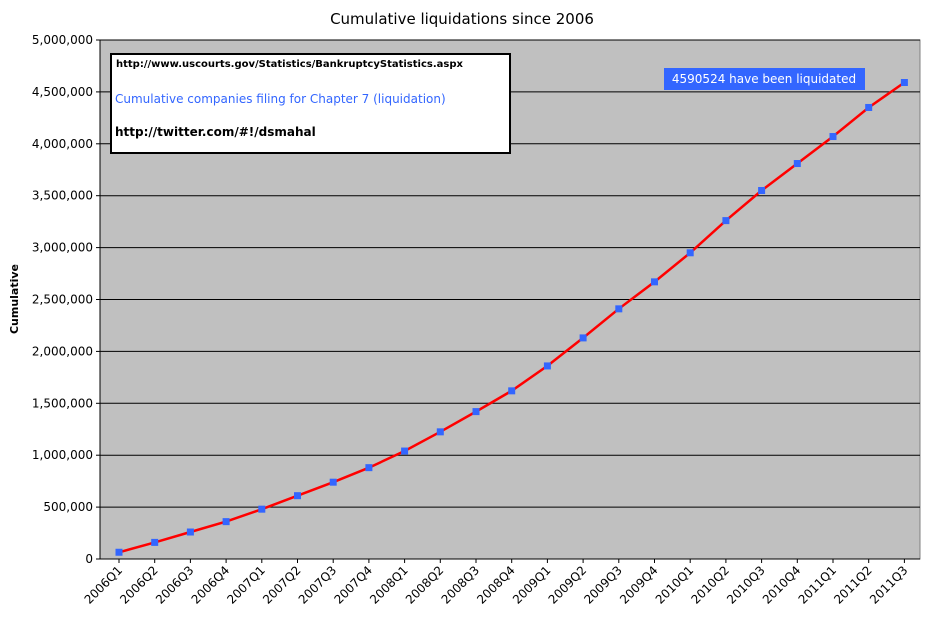  Describe the element at coordinates (62, 351) in the screenshot. I see `y-tick-label: 2,000,000` at that location.